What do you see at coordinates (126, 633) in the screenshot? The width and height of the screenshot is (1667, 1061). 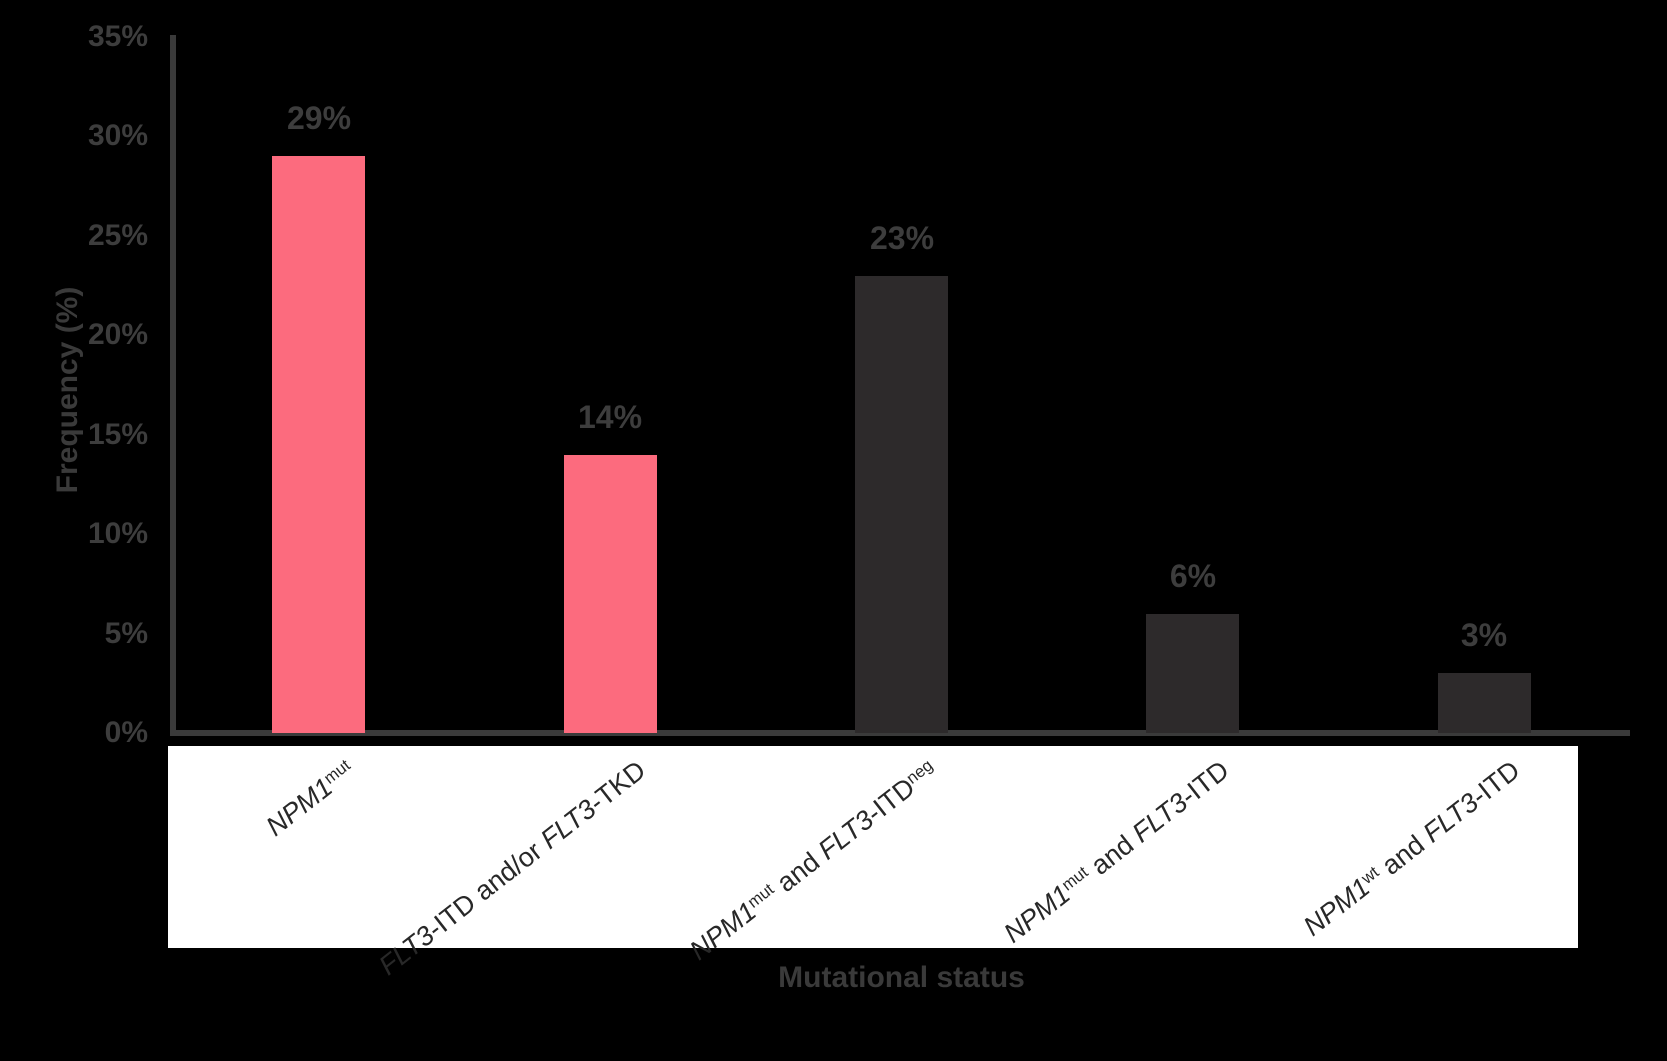 I see `y-tick-label: 5%` at bounding box center [126, 633].